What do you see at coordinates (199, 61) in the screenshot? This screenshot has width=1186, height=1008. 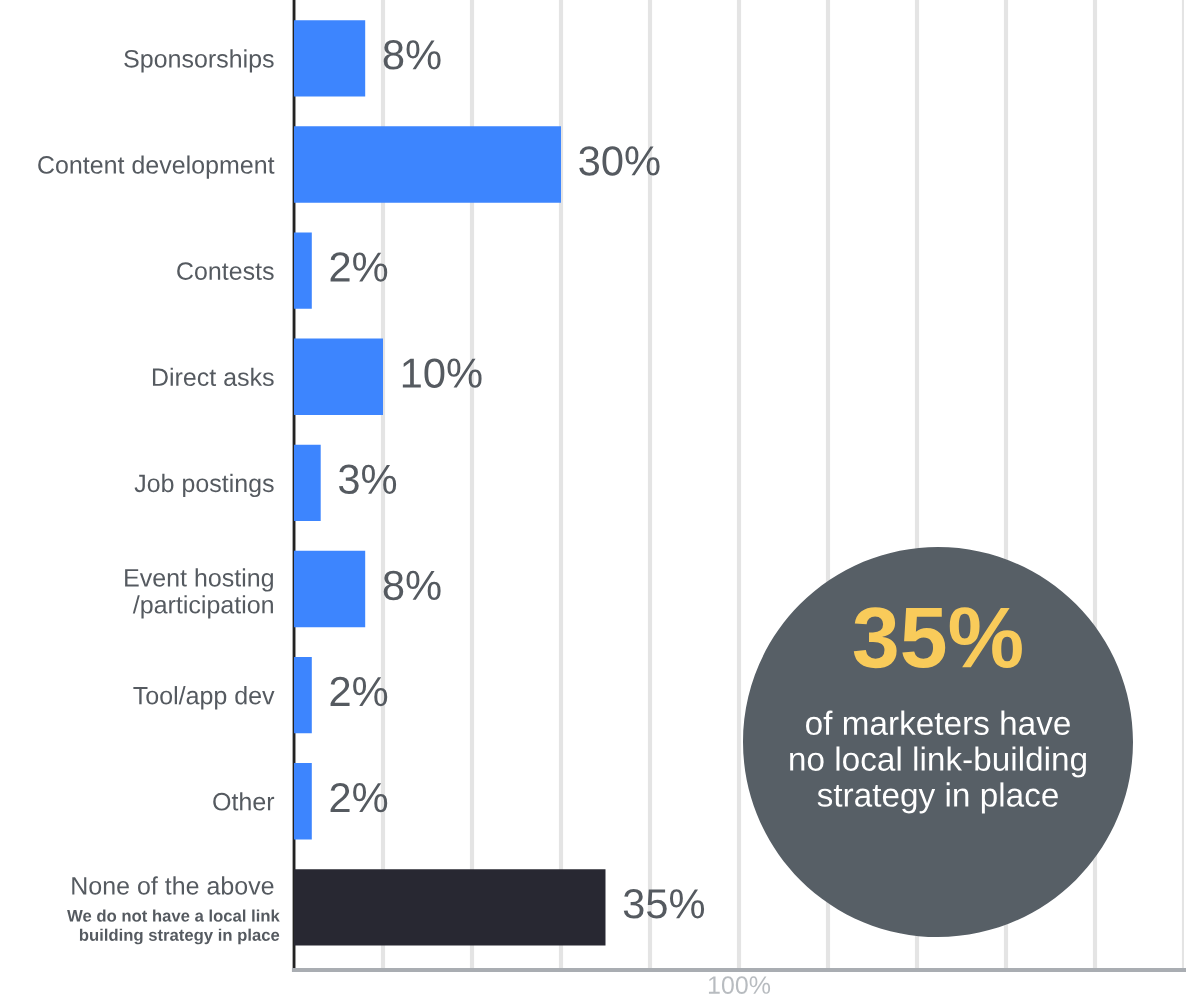 I see `y-tick-label: Sponsorships` at bounding box center [199, 61].